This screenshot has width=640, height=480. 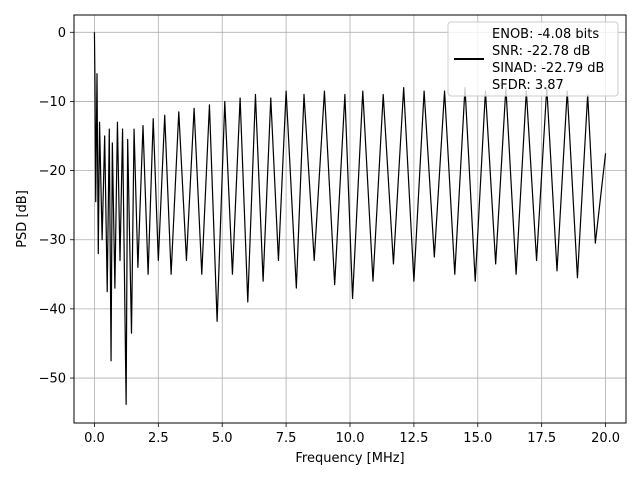 I want to click on legend-box, so click(x=533, y=59).